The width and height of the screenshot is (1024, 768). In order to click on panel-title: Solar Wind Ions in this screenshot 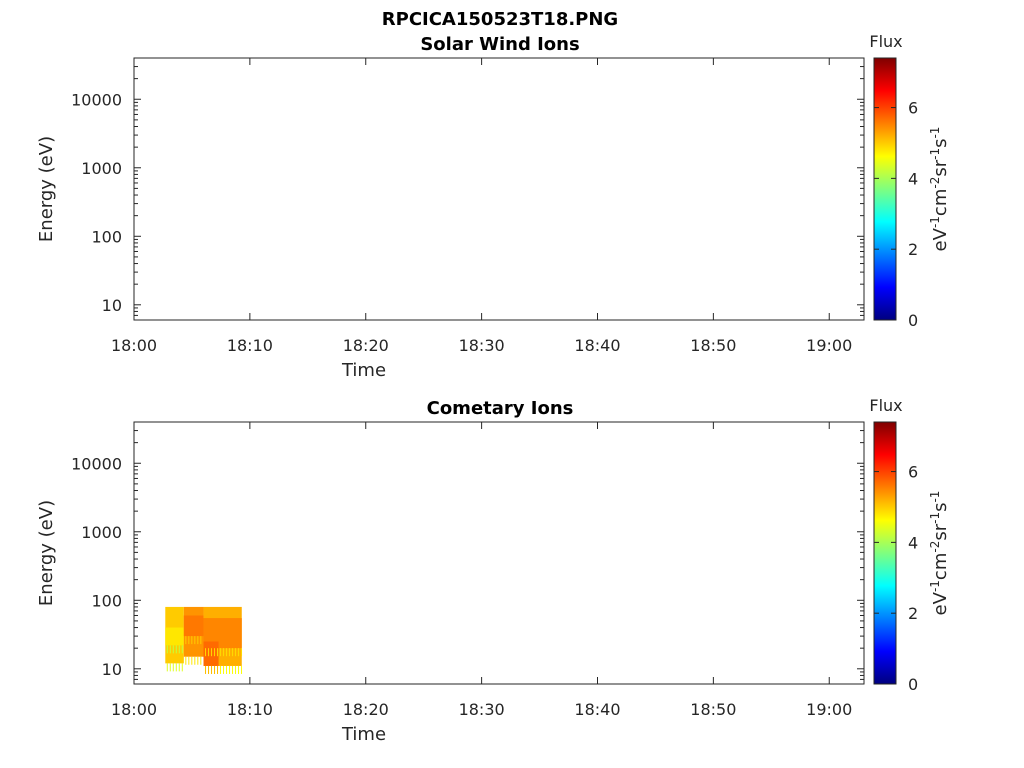, I will do `click(499, 44)`.